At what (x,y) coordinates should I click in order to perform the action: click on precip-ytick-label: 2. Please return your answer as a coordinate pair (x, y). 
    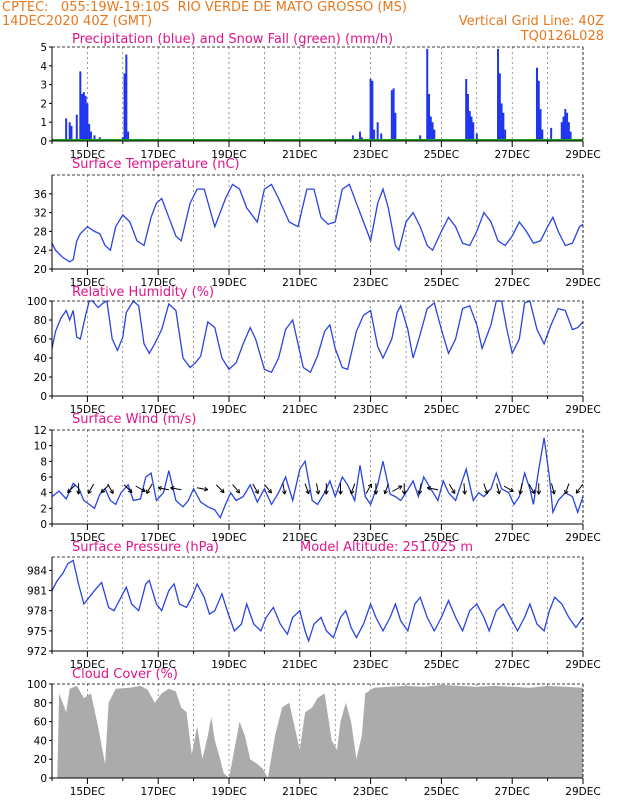
    Looking at the image, I should click on (43, 104).